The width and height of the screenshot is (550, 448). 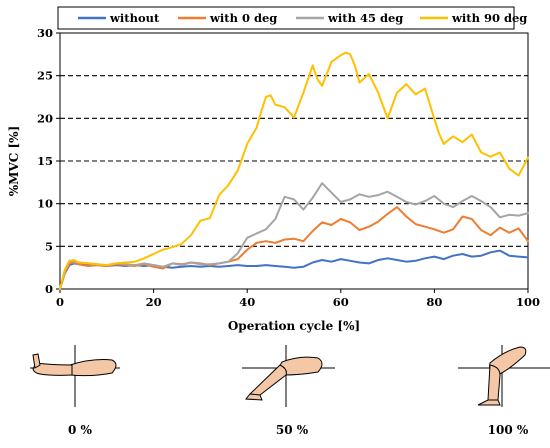 What do you see at coordinates (45, 76) in the screenshot?
I see `y-tick-label-25: 25` at bounding box center [45, 76].